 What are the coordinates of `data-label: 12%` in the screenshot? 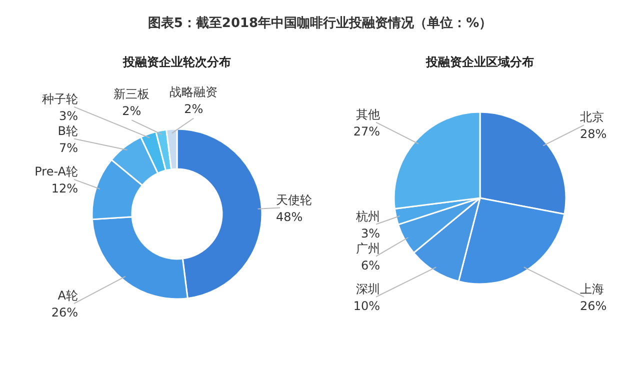 It's located at (64, 188).